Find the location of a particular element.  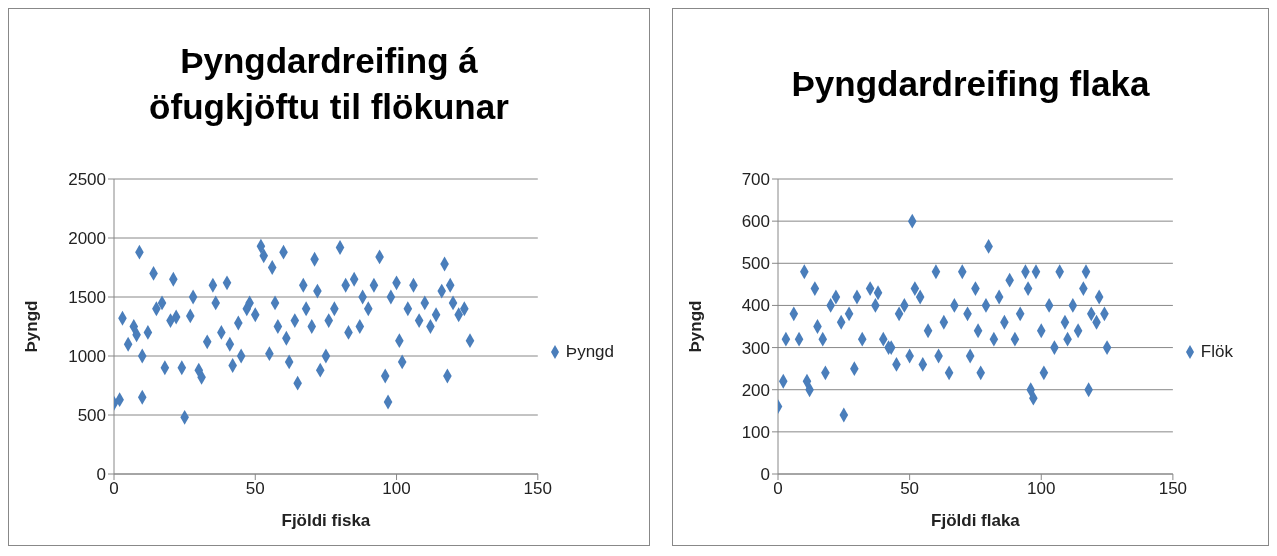

y-tick-label: 100 is located at coordinates (755, 432).